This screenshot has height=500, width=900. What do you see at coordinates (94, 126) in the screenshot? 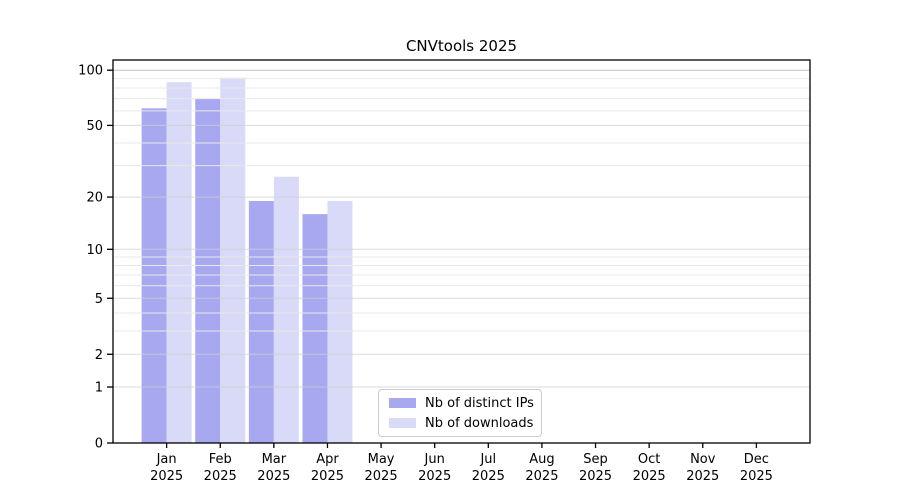
I see `y-tick-label: 50` at bounding box center [94, 126].